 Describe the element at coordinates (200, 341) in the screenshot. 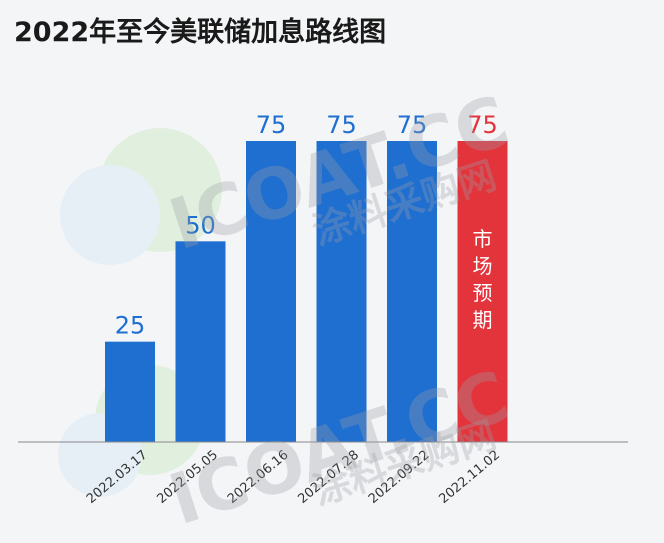

I see `bar-2022.05.05` at that location.